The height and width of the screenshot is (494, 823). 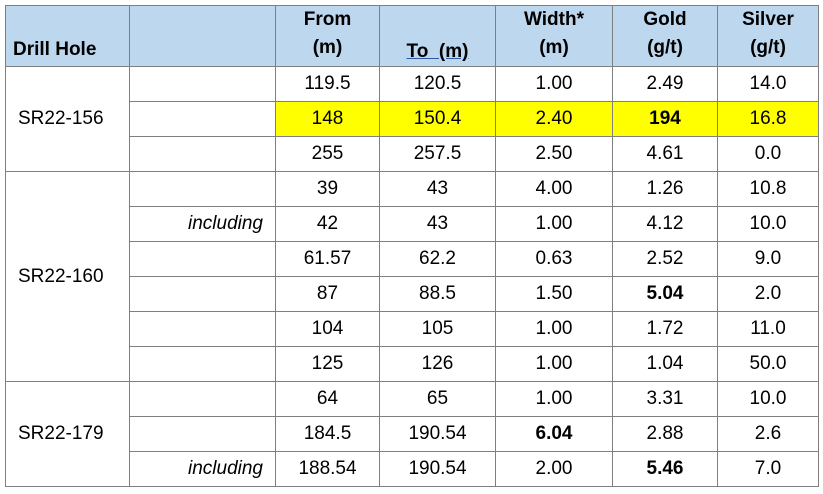 I want to click on gold-cell: 3.31, so click(x=665, y=399).